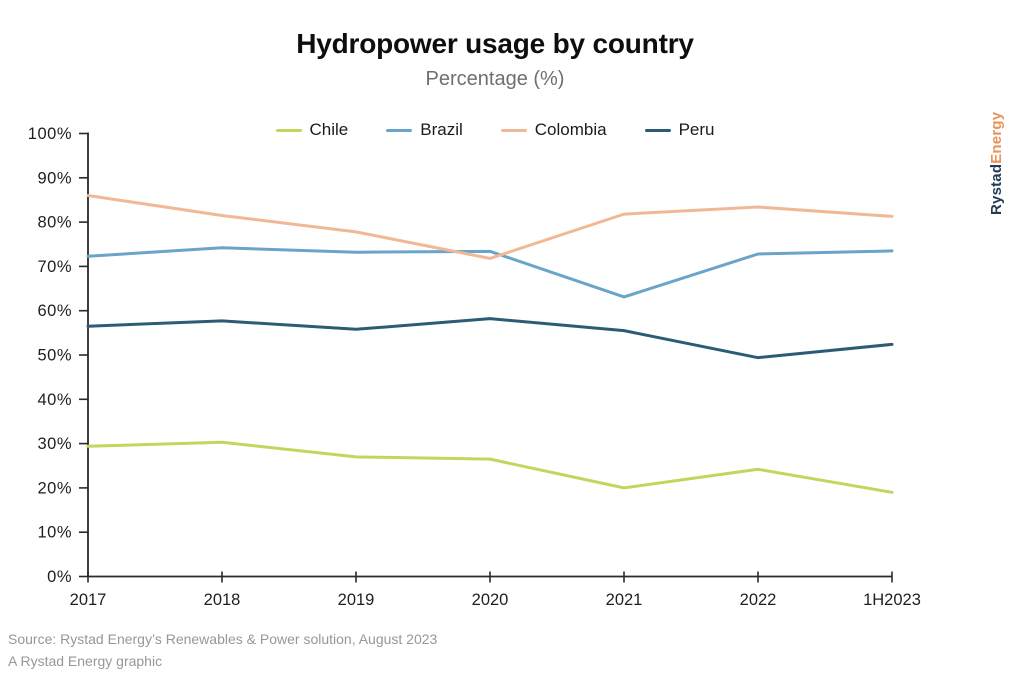  I want to click on legend-swatch-brazil, so click(399, 130).